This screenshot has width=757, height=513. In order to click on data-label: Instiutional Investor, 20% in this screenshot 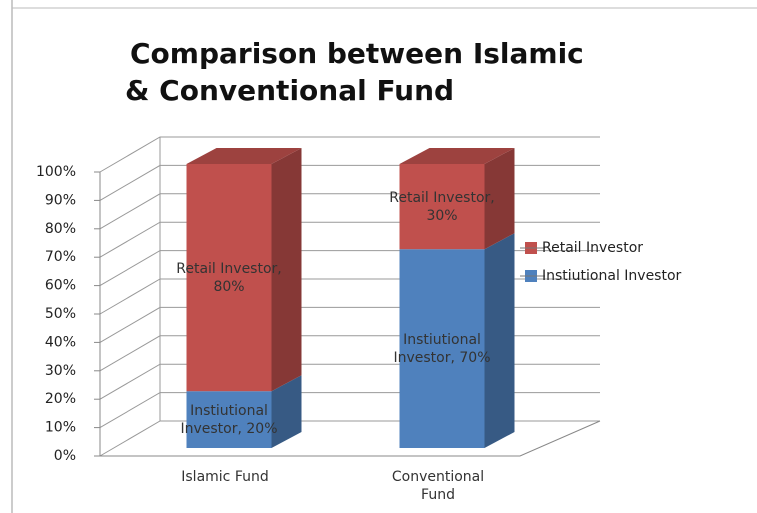, I will do `click(229, 419)`.